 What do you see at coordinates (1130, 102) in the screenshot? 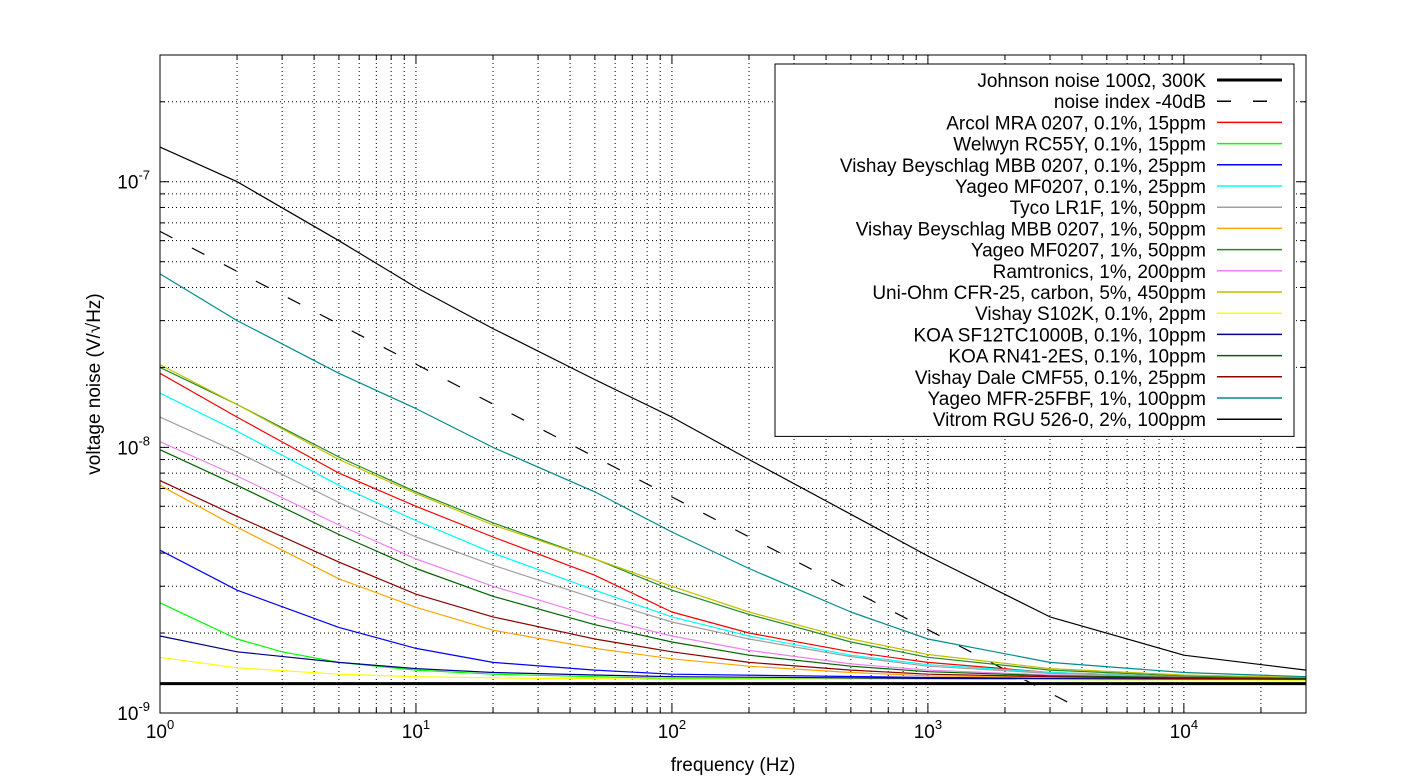
I see `legend-label: noise index -40dB` at bounding box center [1130, 102].